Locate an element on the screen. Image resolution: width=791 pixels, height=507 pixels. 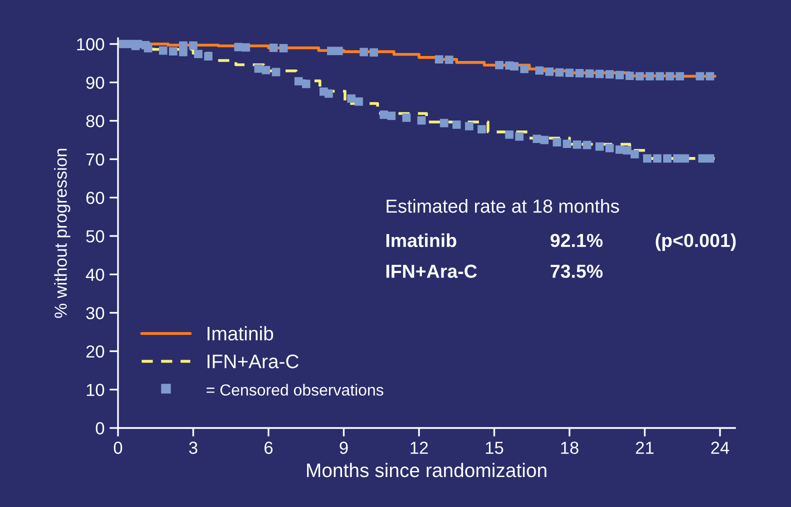
annotation: Imatinib is located at coordinates (421, 240).